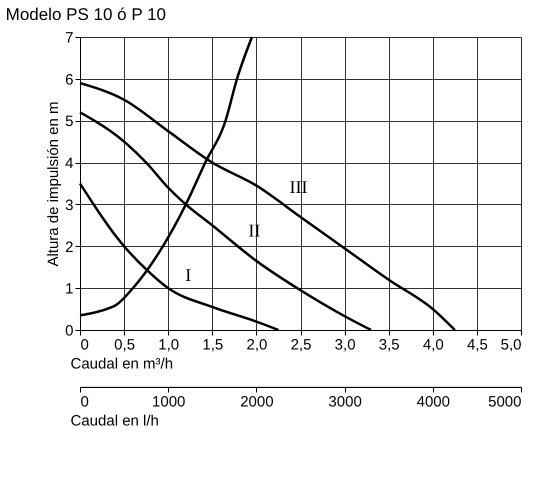  I want to click on x2-axis-title: Caudal en l/h, so click(114, 421).